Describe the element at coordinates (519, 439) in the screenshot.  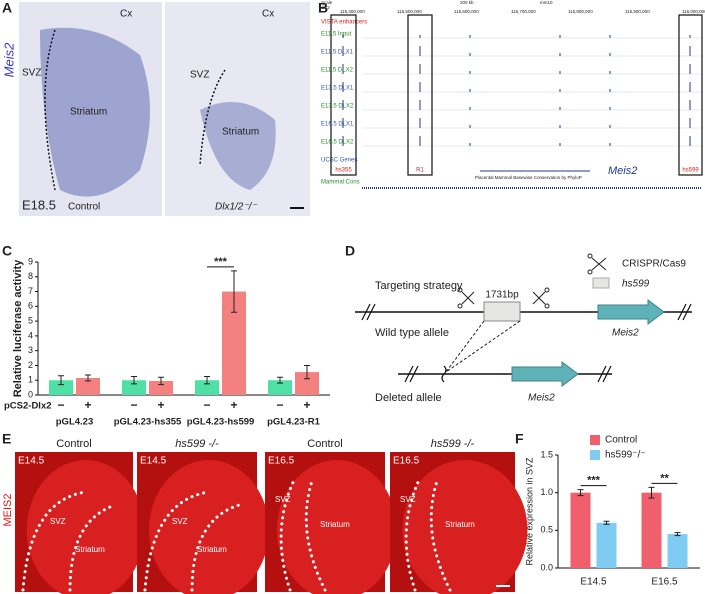
I see `panel-label: F` at that location.